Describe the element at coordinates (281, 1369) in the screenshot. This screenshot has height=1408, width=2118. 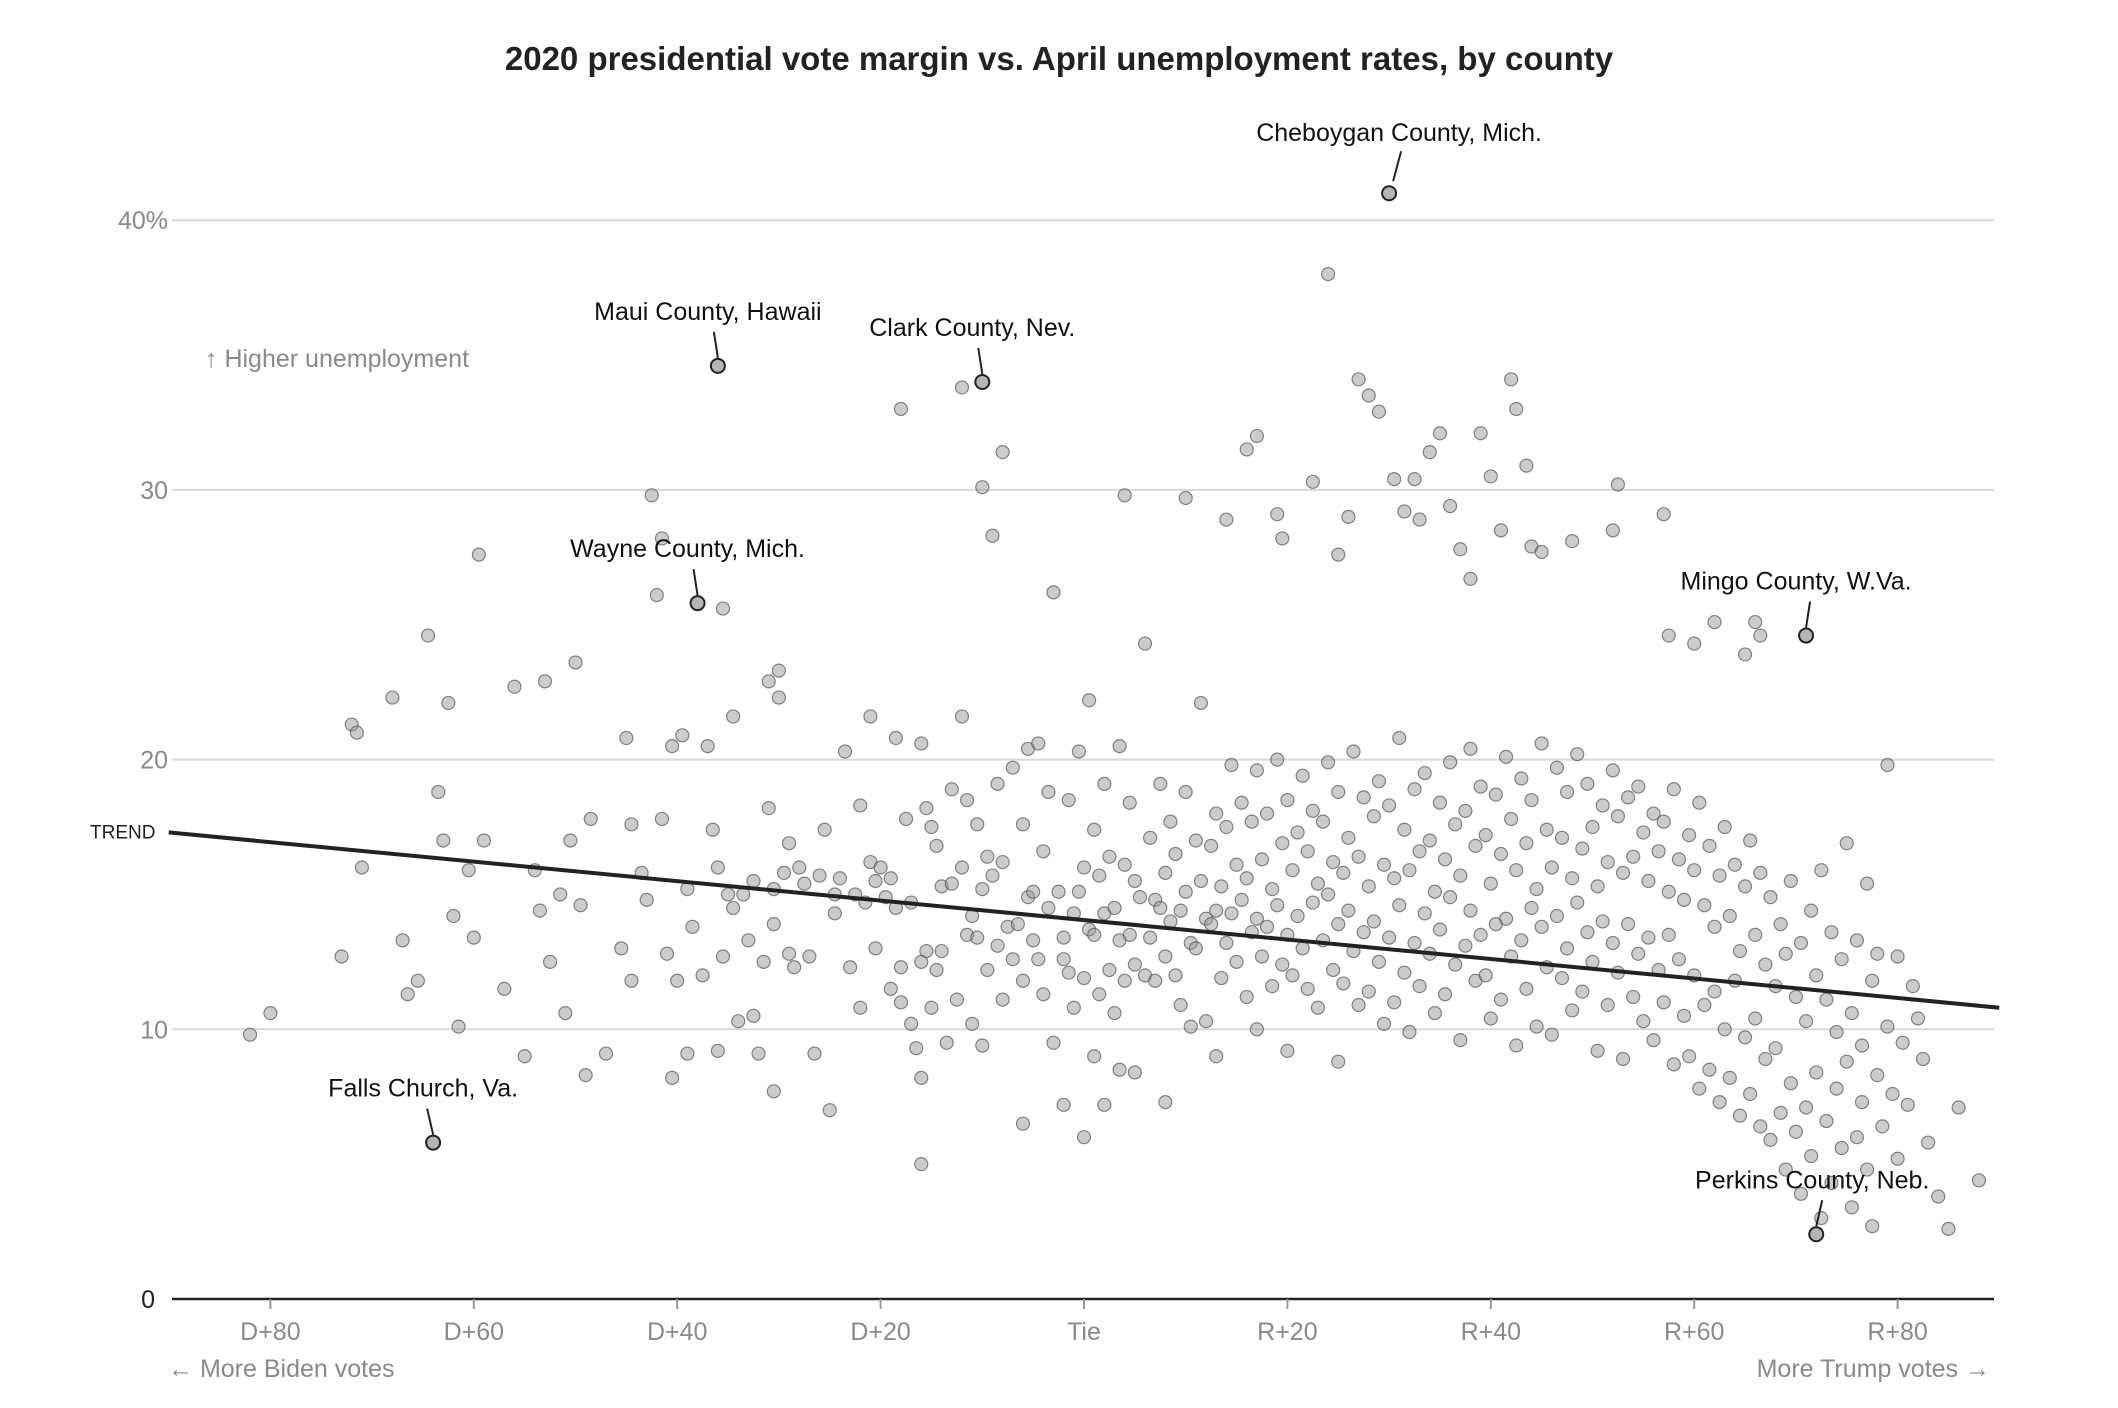
I see `x-direction-label-left: ← More Biden votes` at that location.